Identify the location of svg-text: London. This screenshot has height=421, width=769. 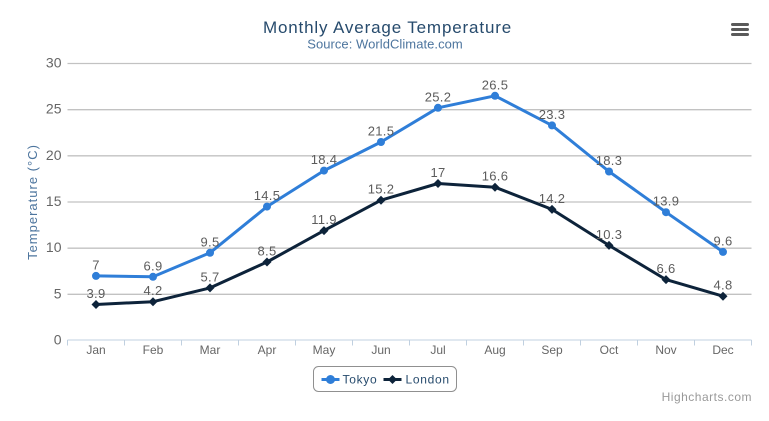
(428, 380).